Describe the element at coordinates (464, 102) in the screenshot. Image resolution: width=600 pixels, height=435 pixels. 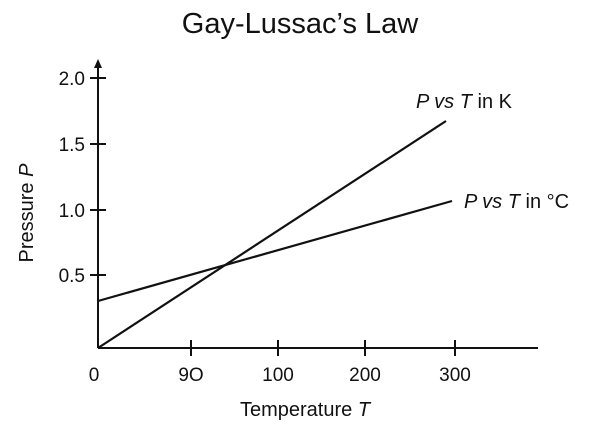
I see `series-label-kelvin: P vs T in K` at that location.